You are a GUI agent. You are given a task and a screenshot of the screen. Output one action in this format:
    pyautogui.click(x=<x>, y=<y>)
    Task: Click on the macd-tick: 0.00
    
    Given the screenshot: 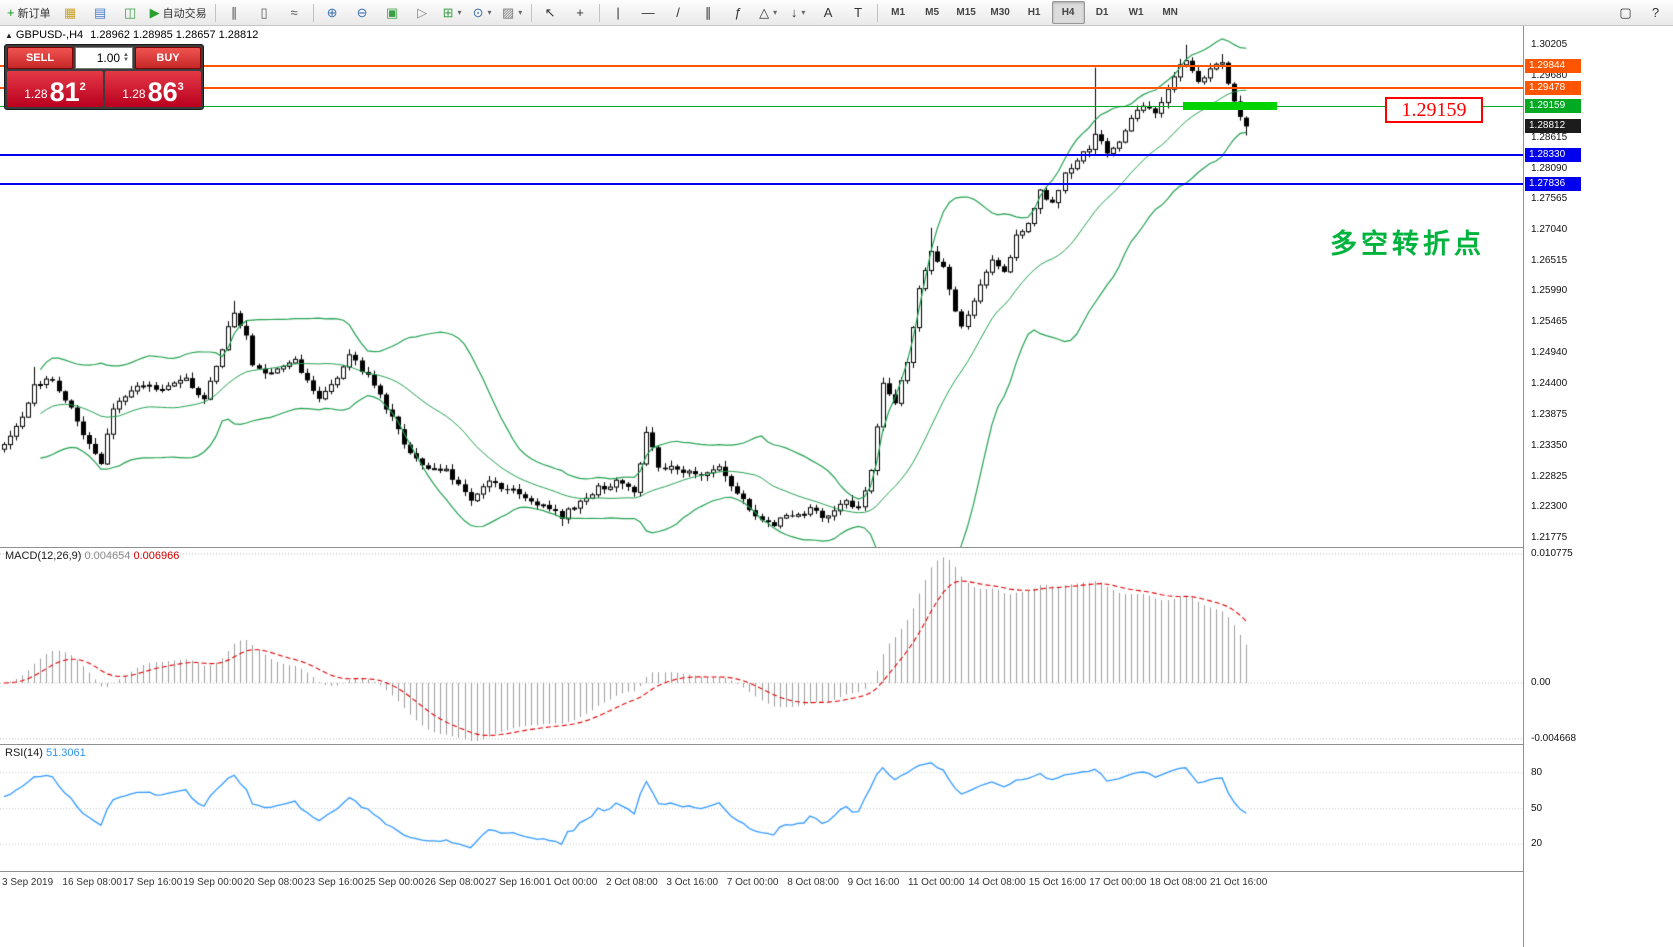 What is the action you would take?
    pyautogui.click(x=1541, y=682)
    